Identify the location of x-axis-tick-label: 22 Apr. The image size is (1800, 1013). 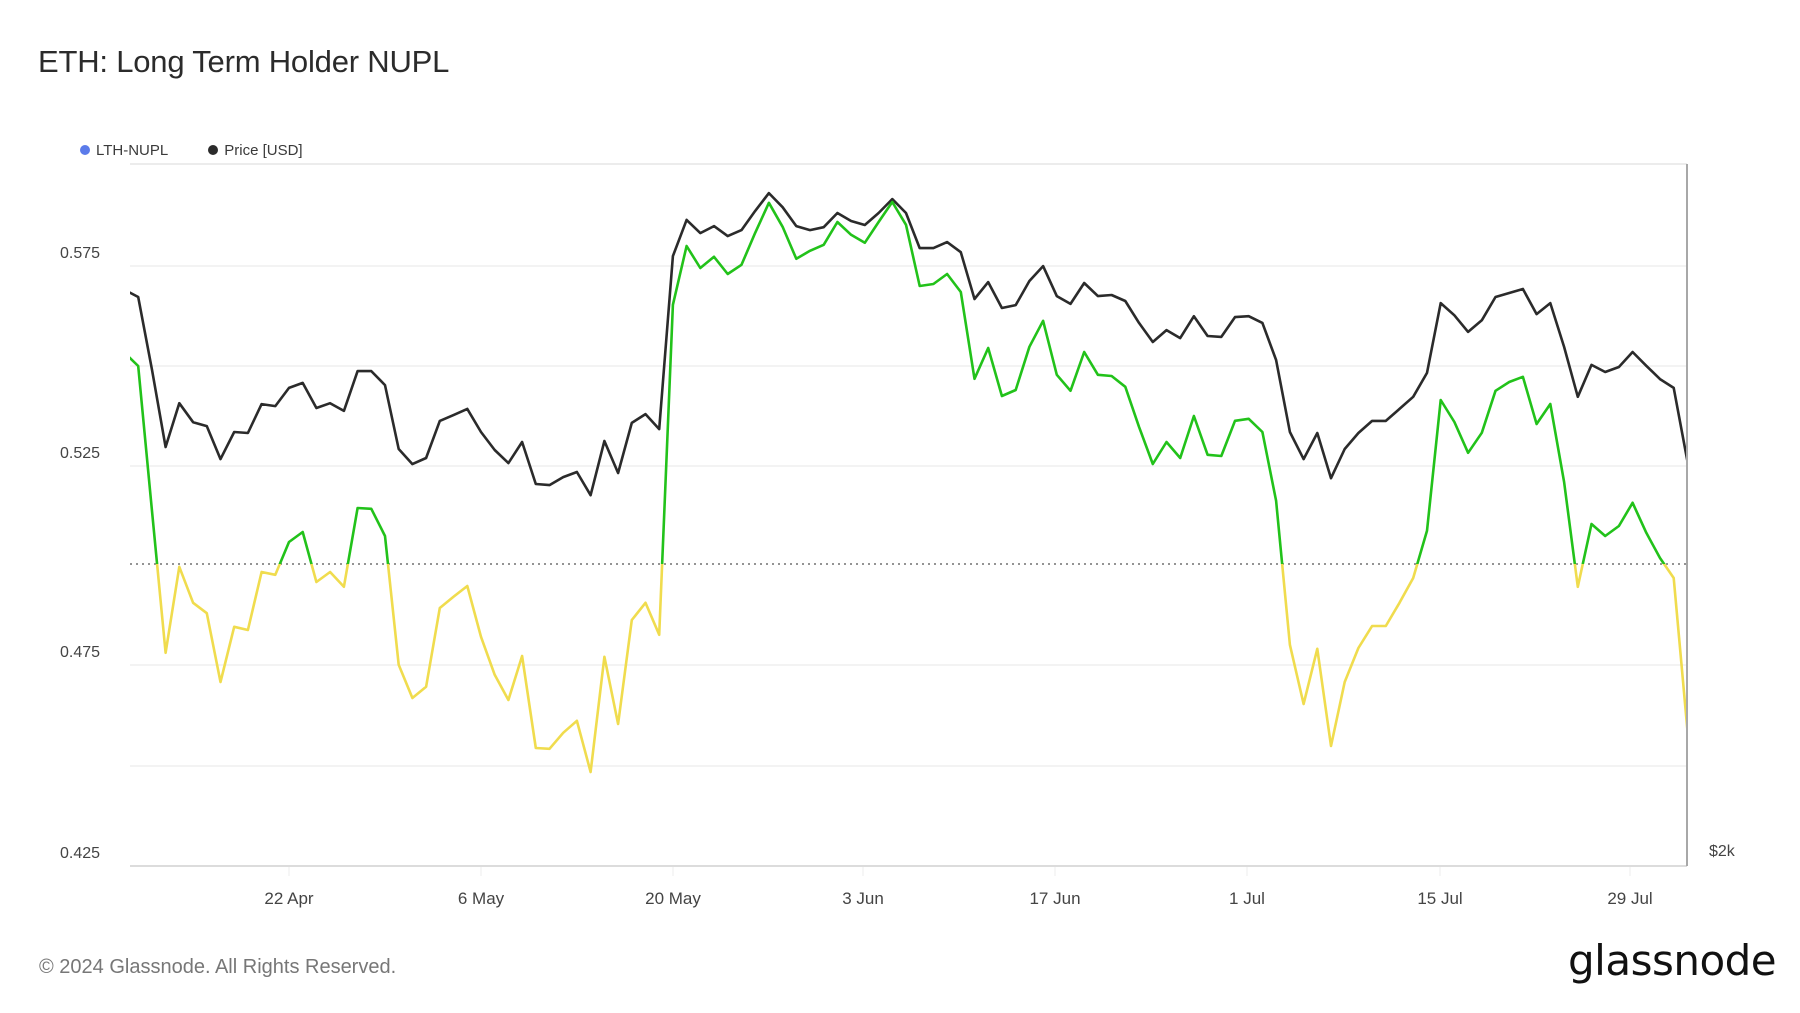
(289, 898).